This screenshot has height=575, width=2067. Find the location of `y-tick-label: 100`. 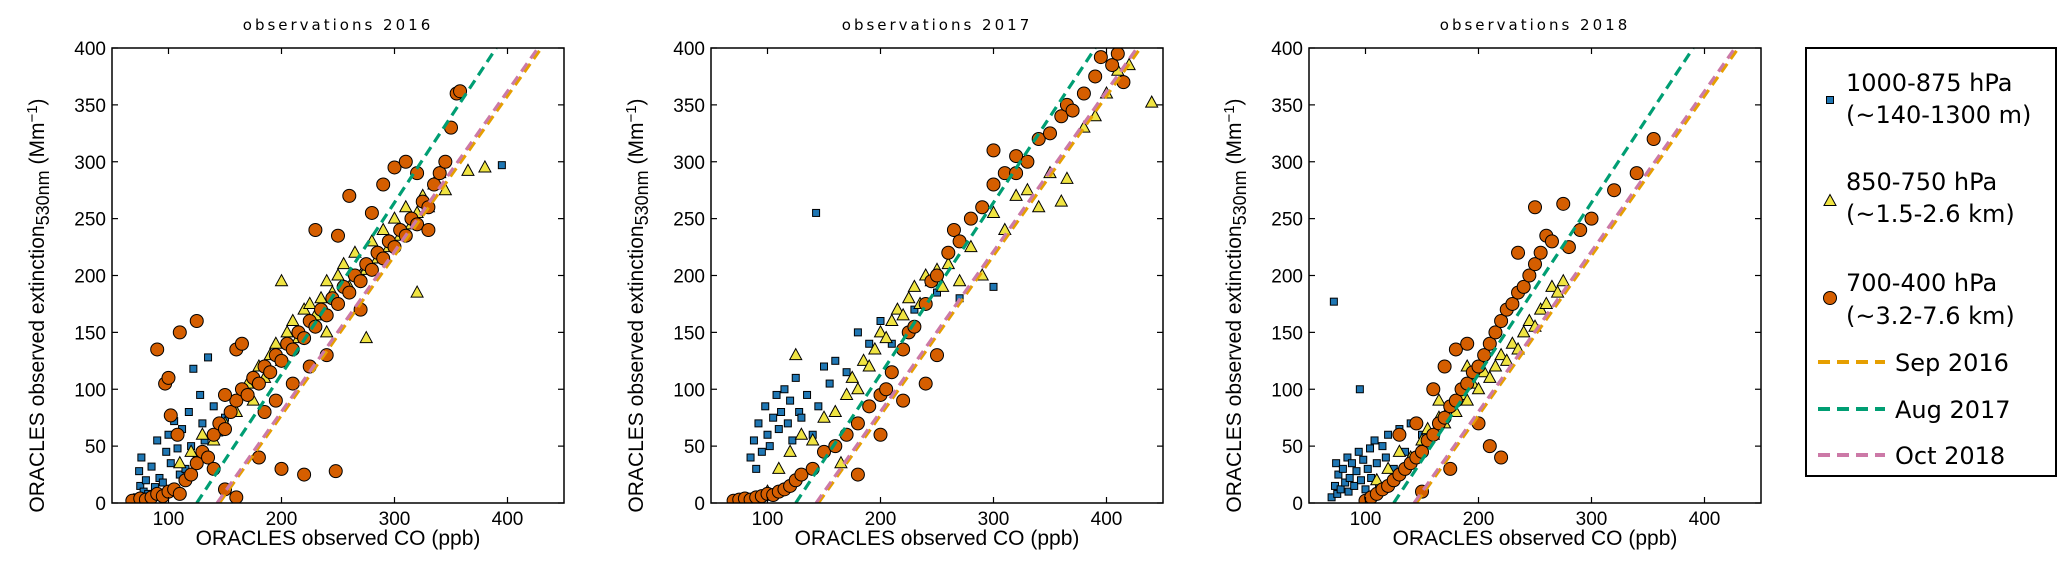

y-tick-label: 100 is located at coordinates (90, 390).